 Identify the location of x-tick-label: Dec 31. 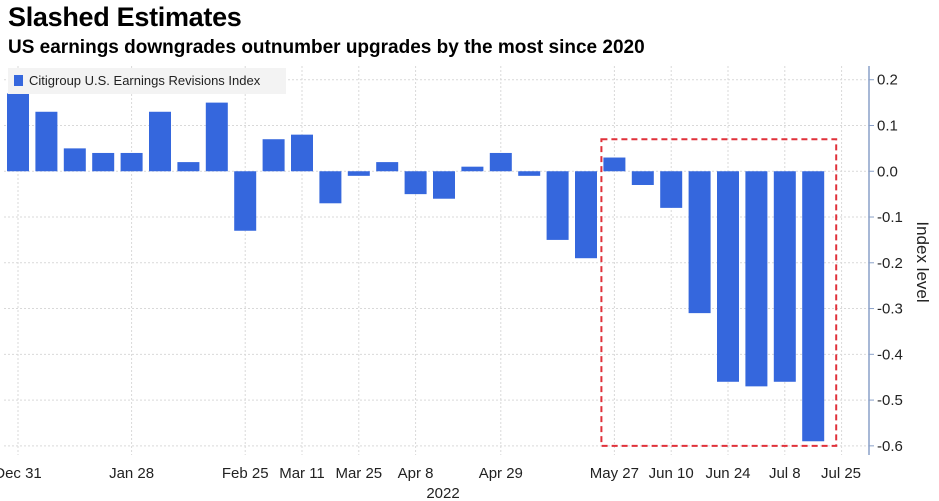
(21, 473).